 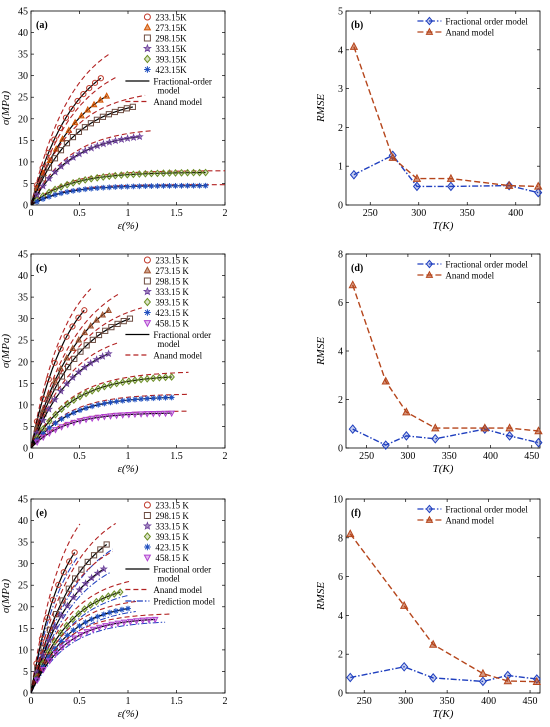 What do you see at coordinates (6, 596) in the screenshot?
I see `y-axis-label: σ(MPa)` at bounding box center [6, 596].